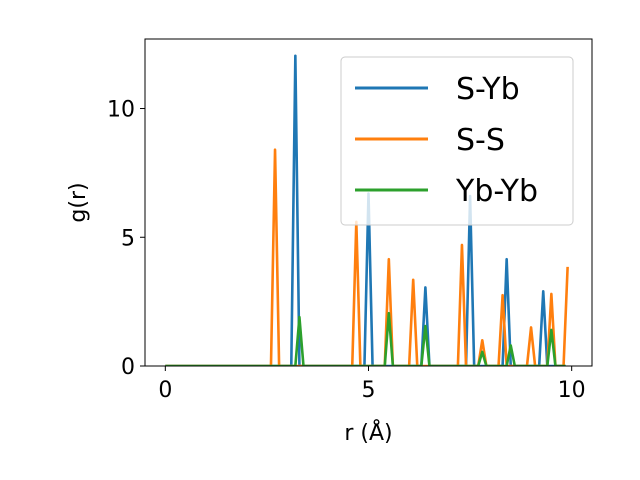 The image size is (640, 480). I want to click on legend-label-s-yb: S-Yb, so click(488, 89).